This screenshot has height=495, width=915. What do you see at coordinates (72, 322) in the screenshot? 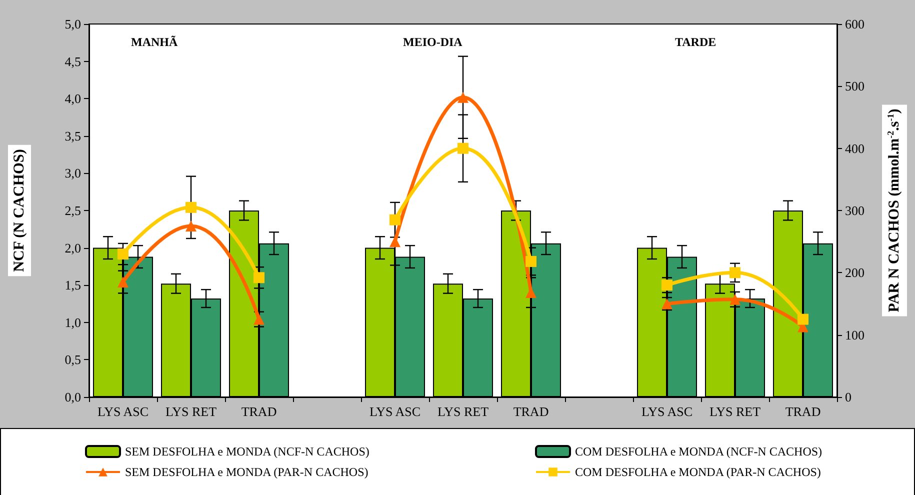
I see `y-tick-label: 1,0` at bounding box center [72, 322].